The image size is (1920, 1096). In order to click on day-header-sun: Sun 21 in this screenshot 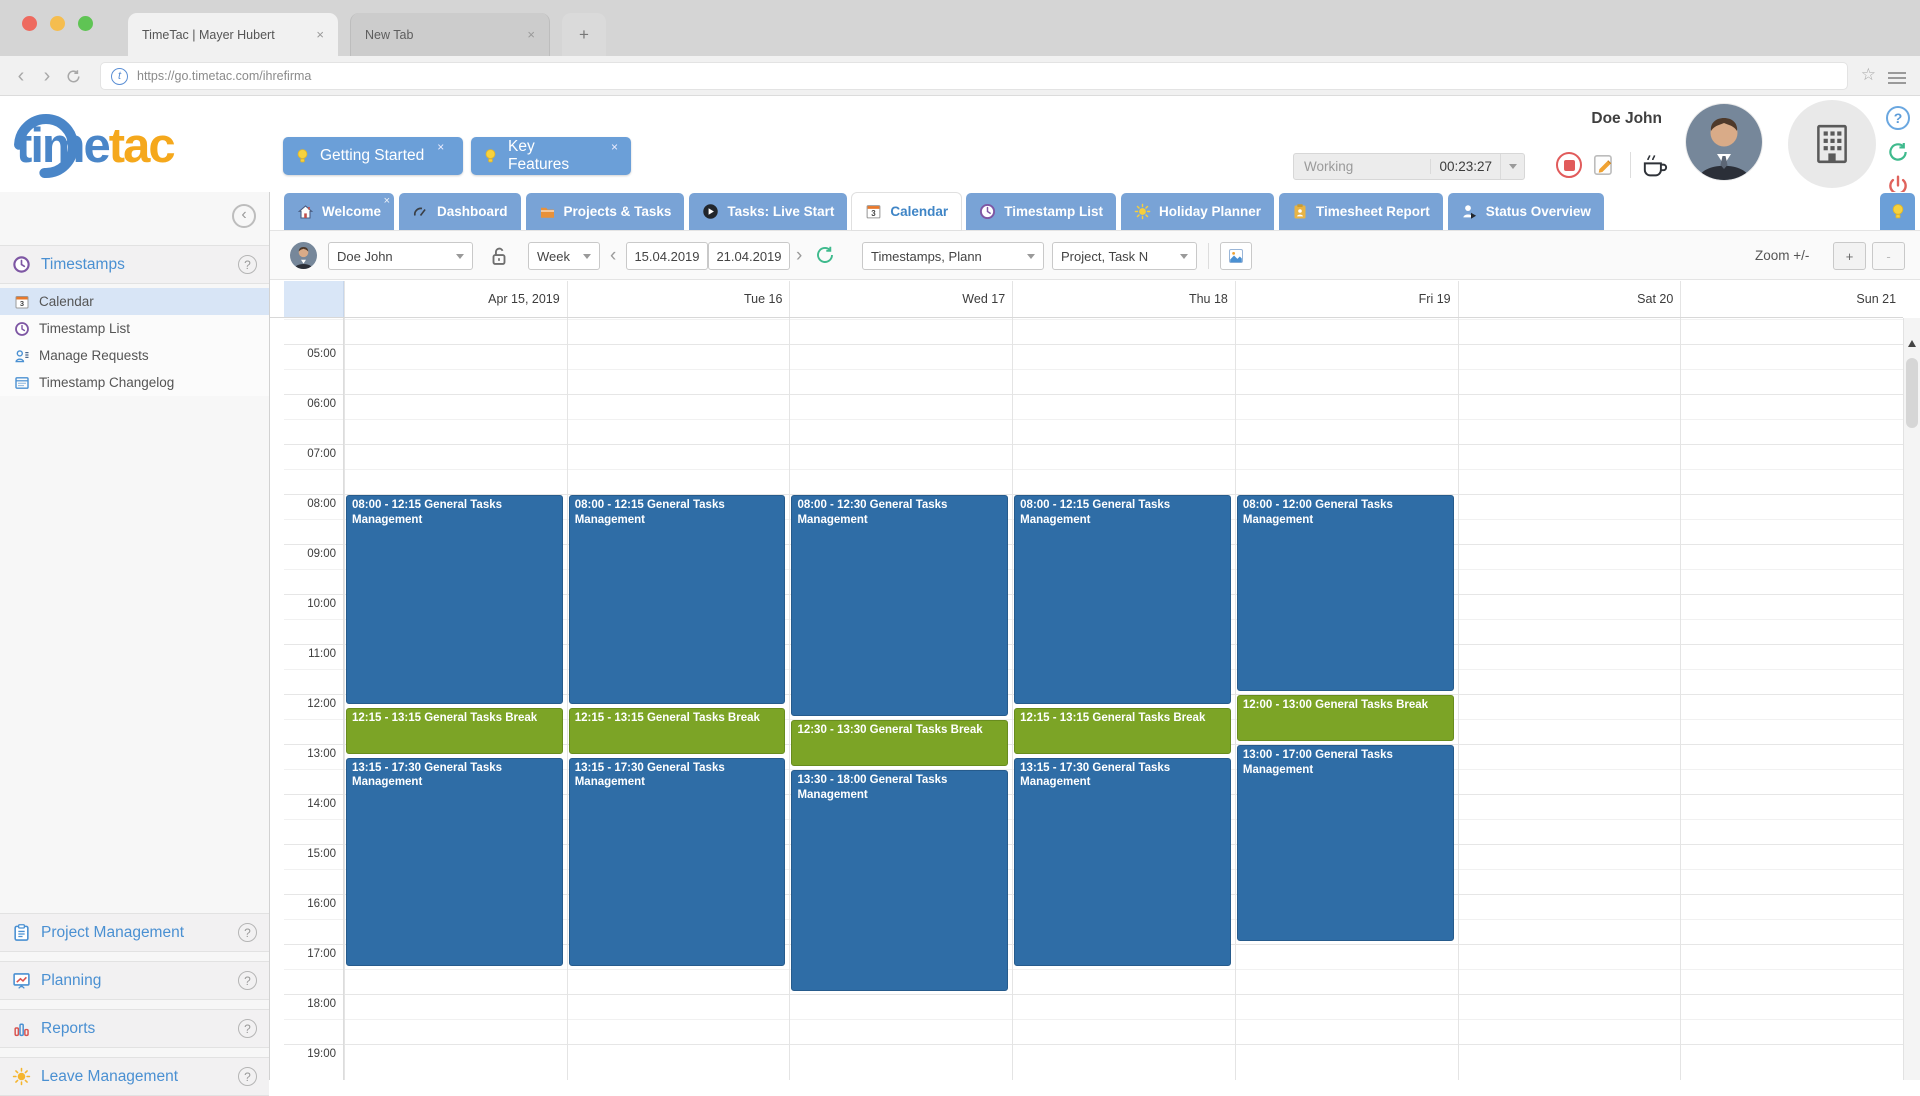, I will do `click(1791, 299)`.